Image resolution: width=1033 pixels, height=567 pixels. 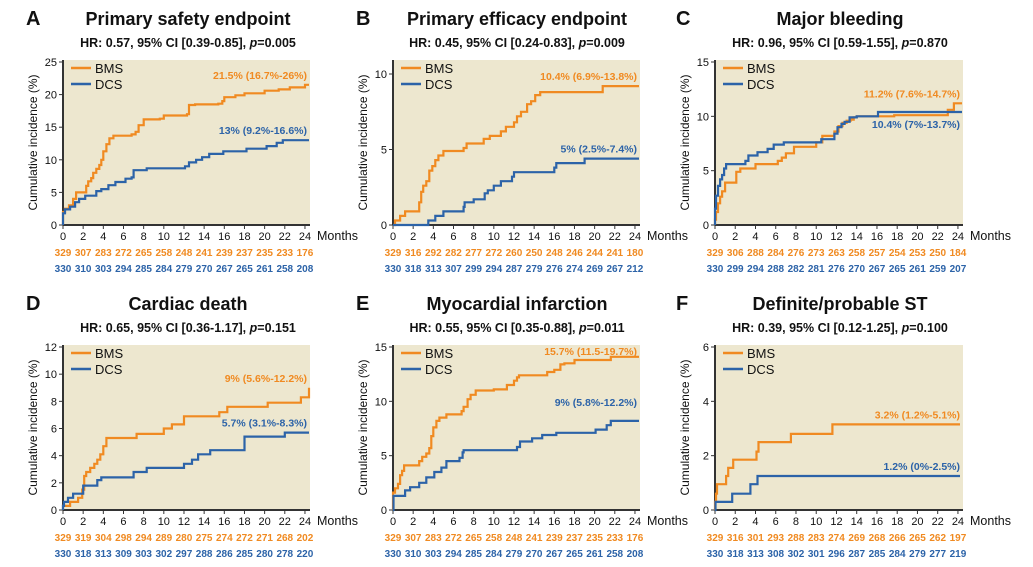 What do you see at coordinates (187, 304) in the screenshot?
I see `panel-title: Cardiac death` at bounding box center [187, 304].